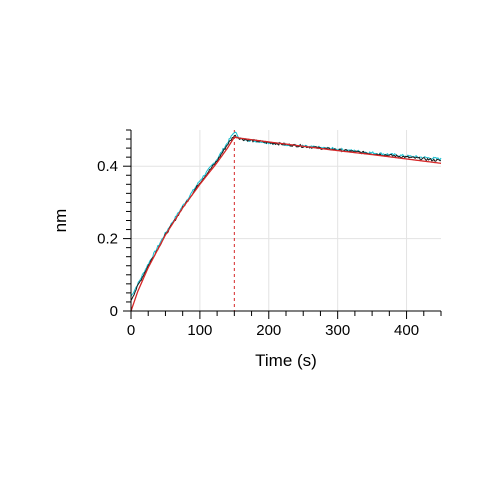  What do you see at coordinates (268, 330) in the screenshot?
I see `x-tick-label: 200` at bounding box center [268, 330].